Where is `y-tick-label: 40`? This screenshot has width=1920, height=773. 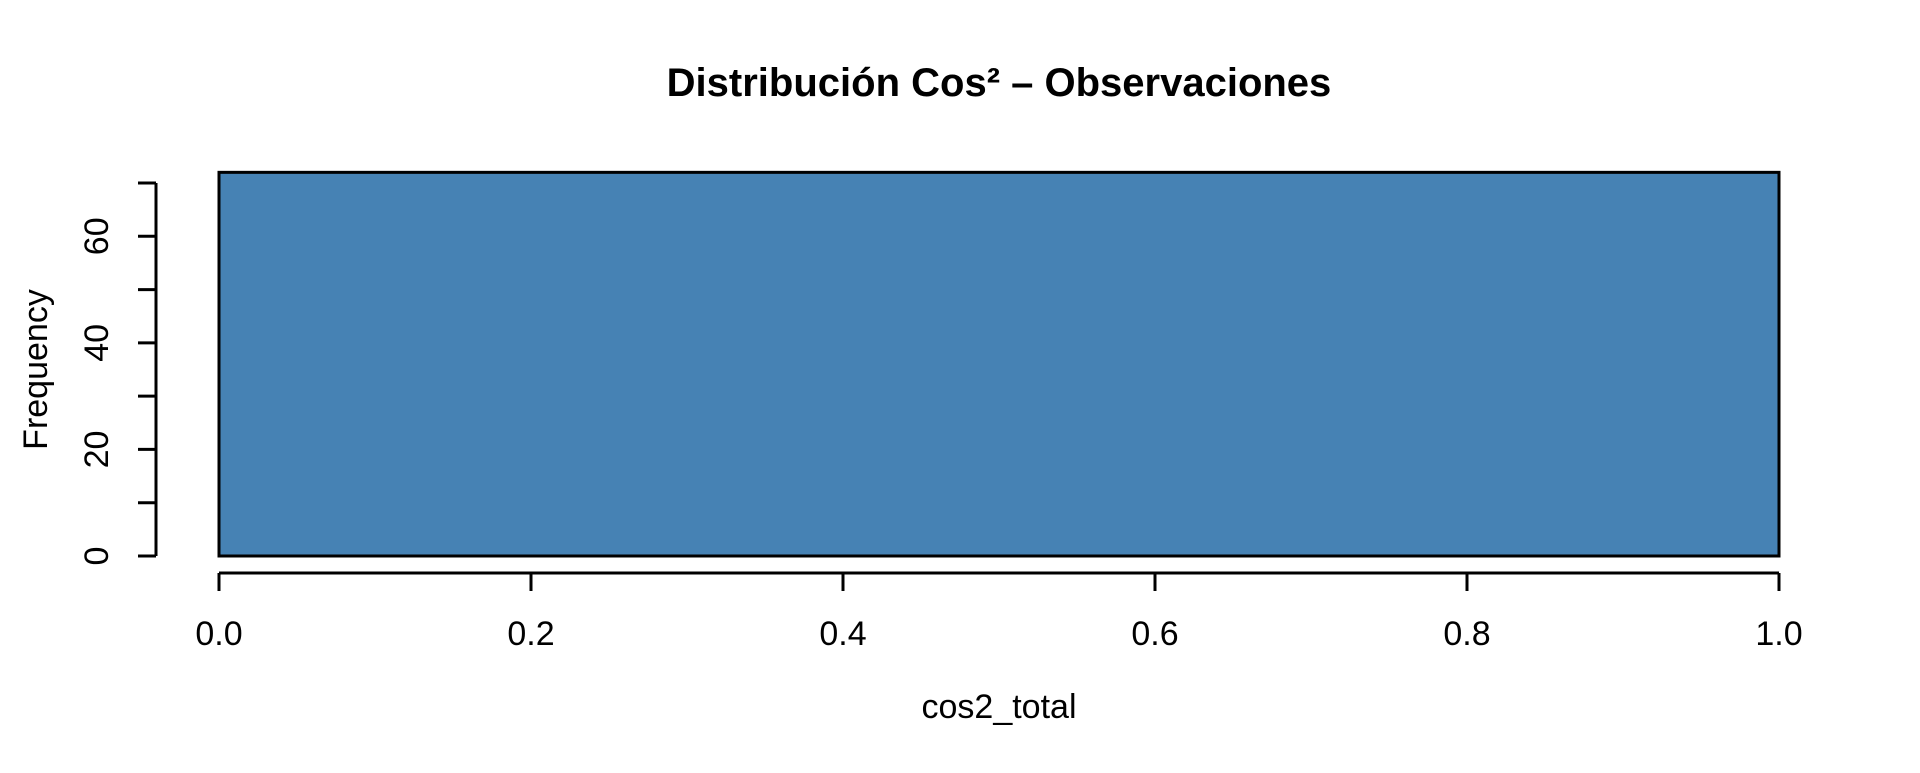 y-tick-label: 40 is located at coordinates (97, 343).